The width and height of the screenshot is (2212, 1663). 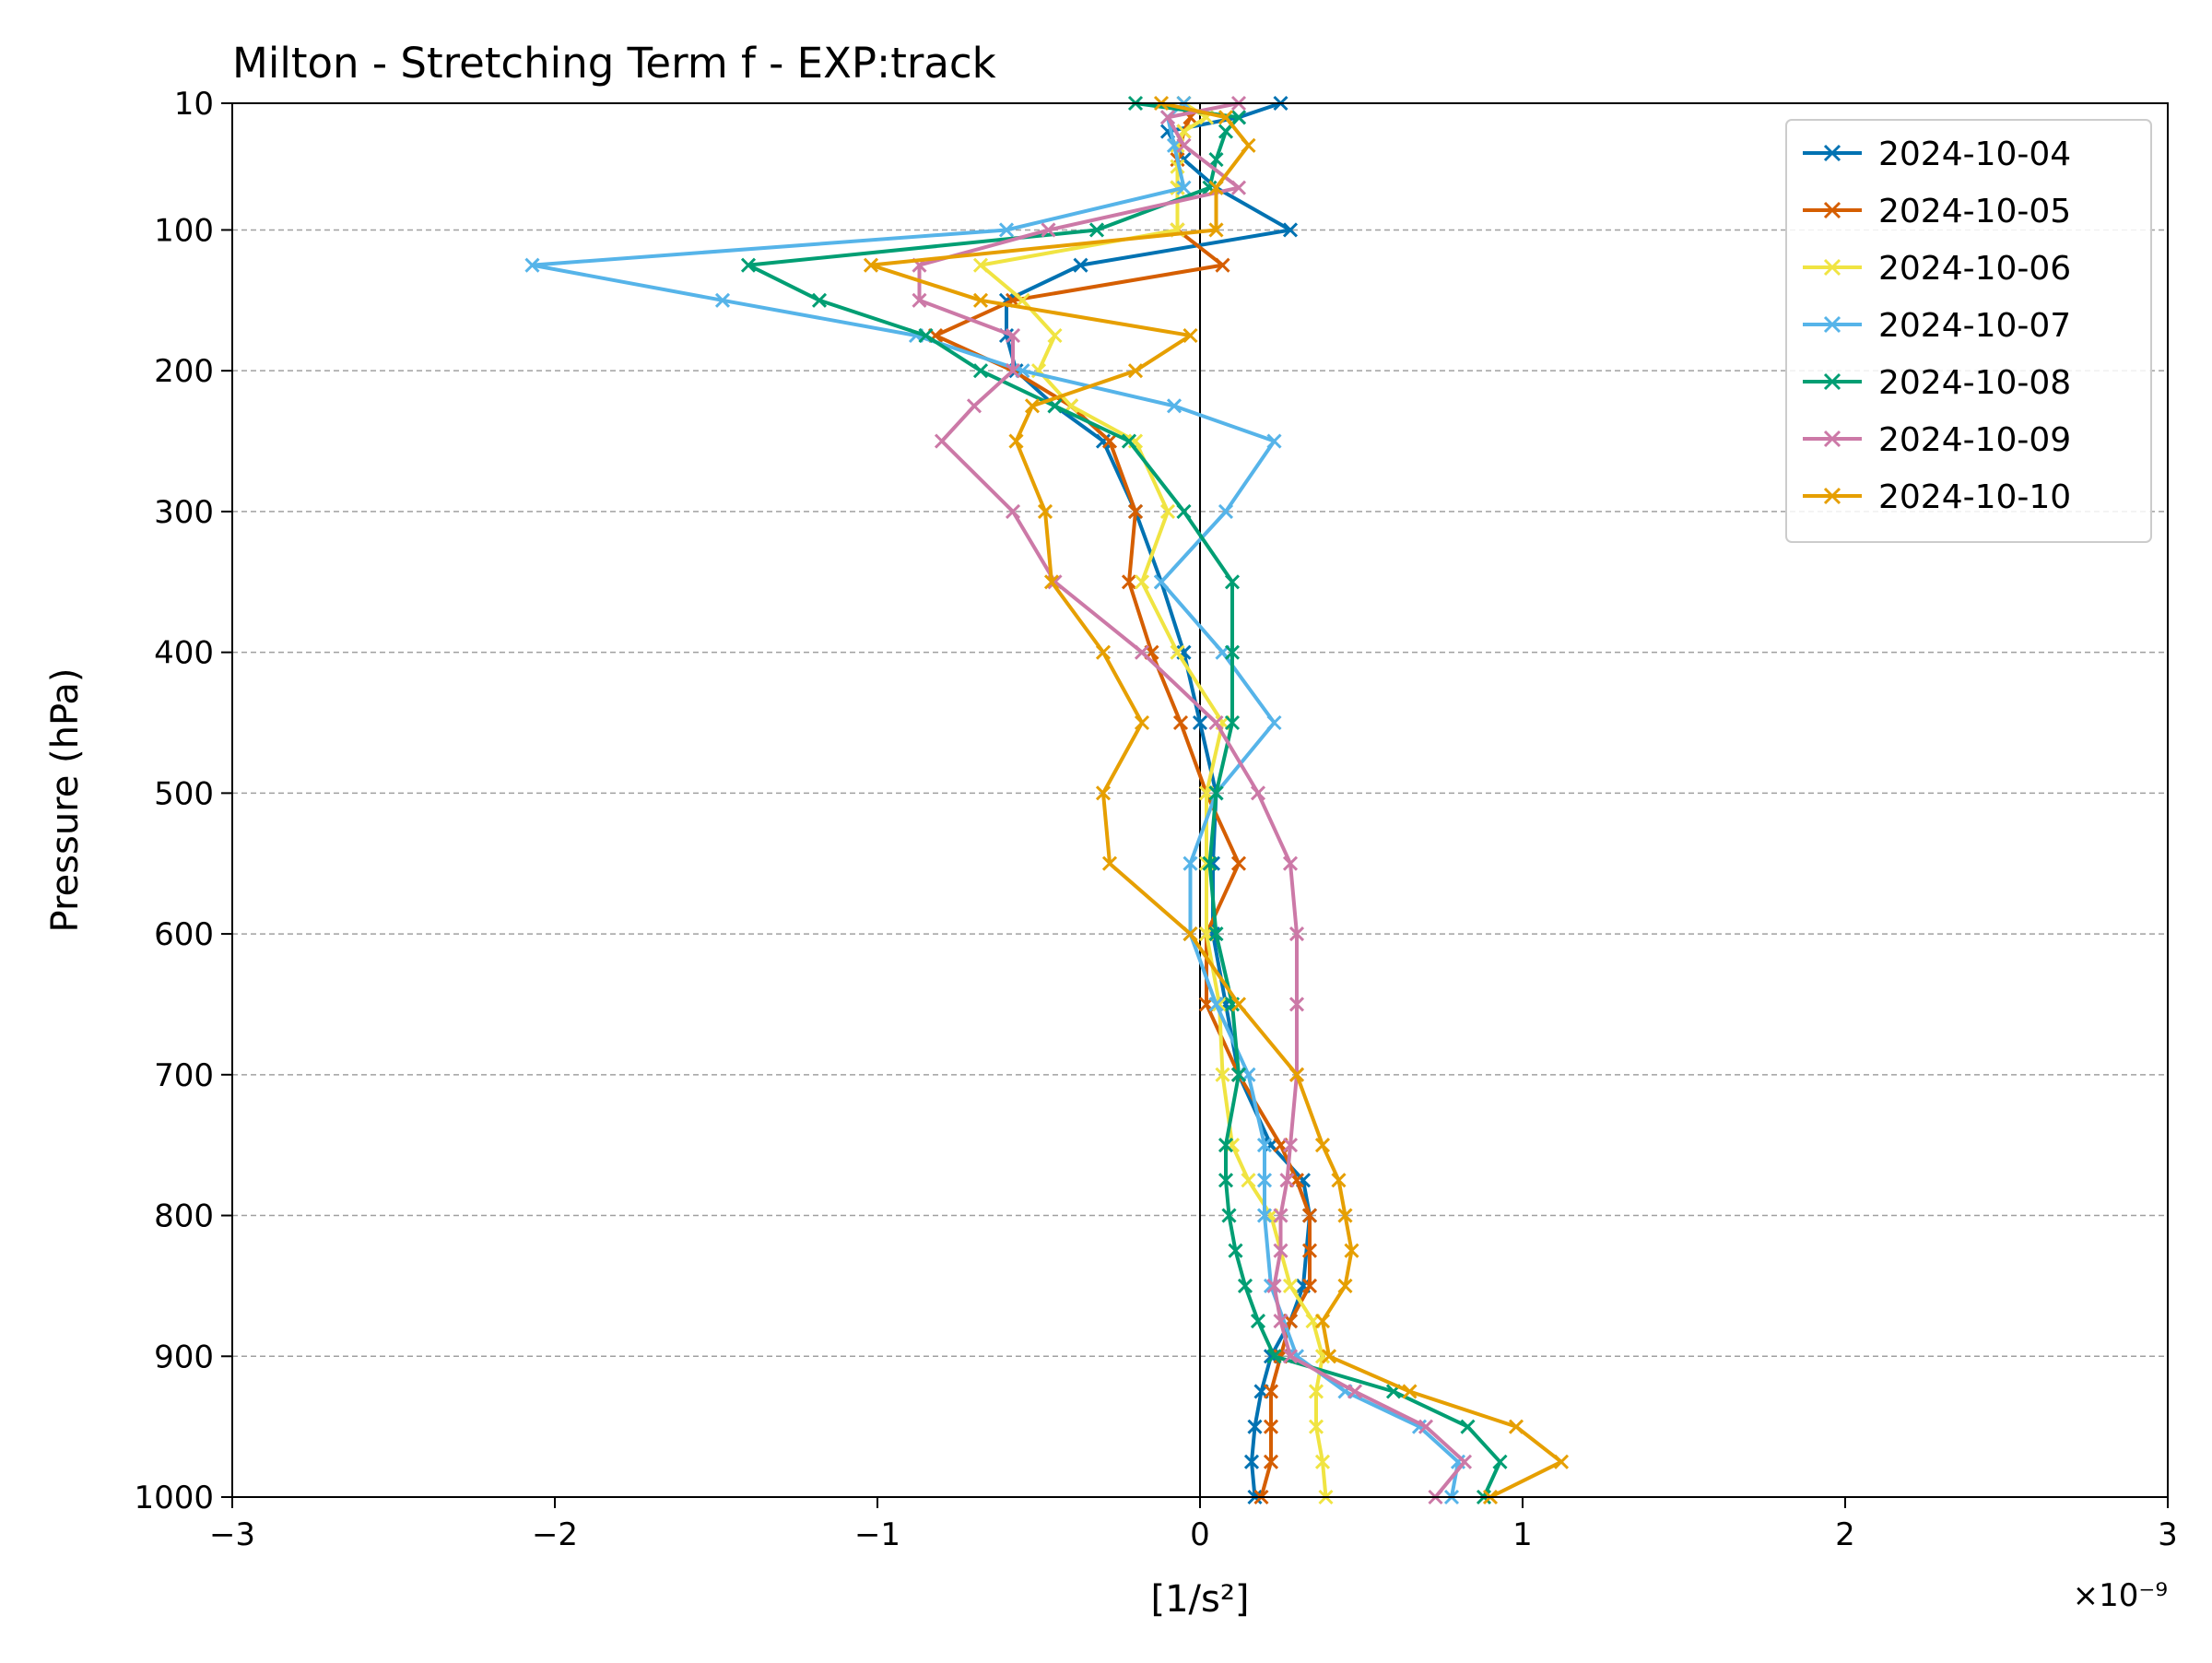 I want to click on legend-label: 2024-10-07, so click(x=1974, y=326).